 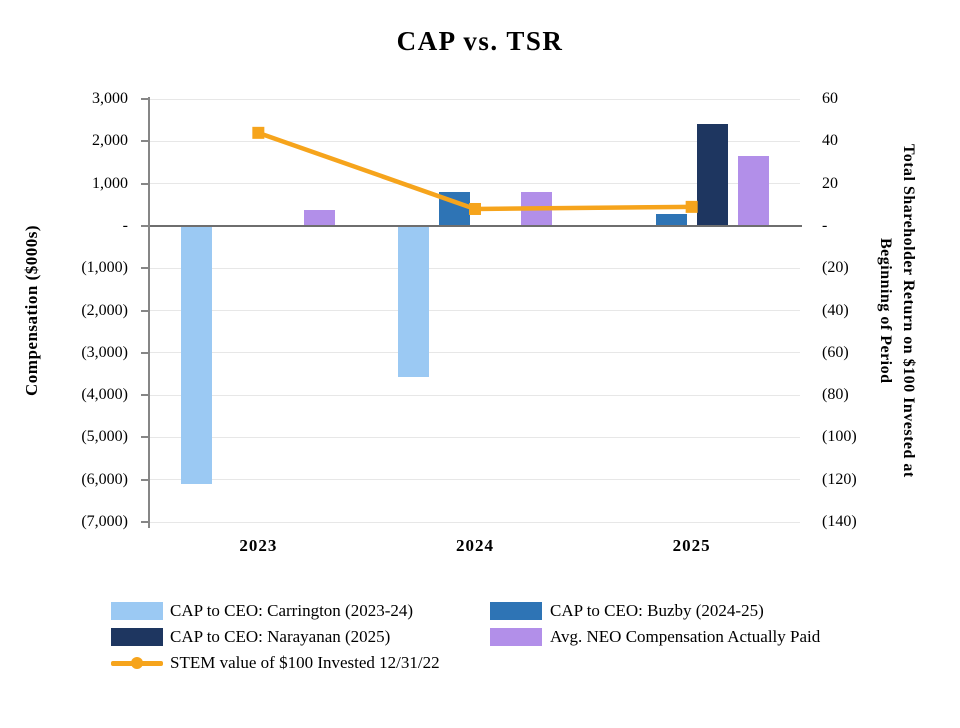 What do you see at coordinates (685, 636) in the screenshot?
I see `legend-label: Avg. NEO Compensation Actually Paid` at bounding box center [685, 636].